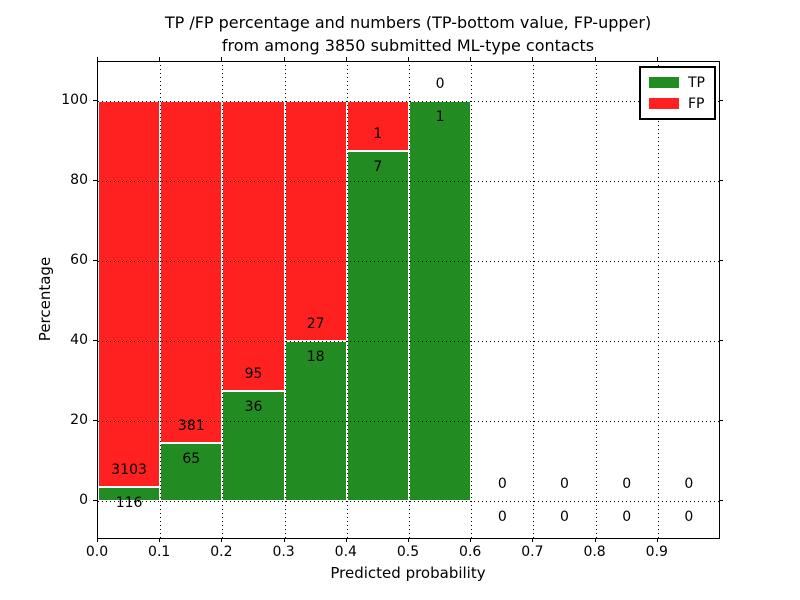 The image size is (800, 600). Describe the element at coordinates (345, 552) in the screenshot. I see `x-tick-label: 0.4` at that location.